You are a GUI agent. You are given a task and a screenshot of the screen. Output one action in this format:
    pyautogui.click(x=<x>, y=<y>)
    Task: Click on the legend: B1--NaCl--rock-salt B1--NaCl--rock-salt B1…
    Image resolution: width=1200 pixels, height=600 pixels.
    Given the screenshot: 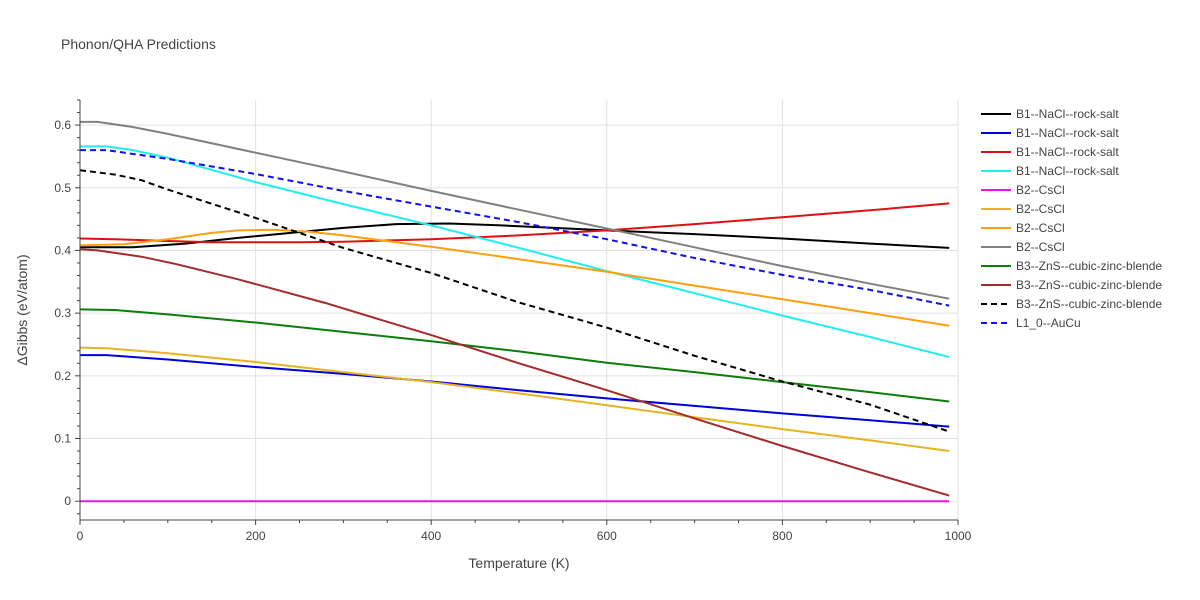 What is the action you would take?
    pyautogui.click(x=1071, y=218)
    